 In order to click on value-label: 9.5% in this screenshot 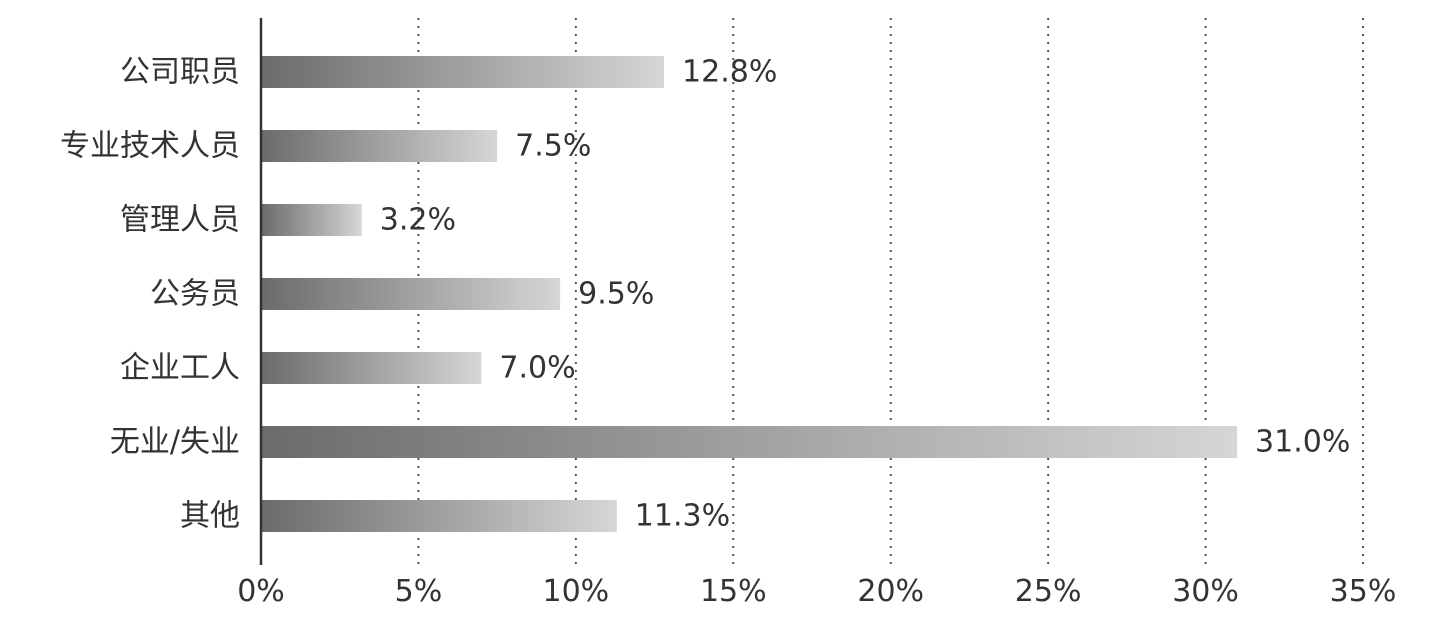, I will do `click(616, 294)`.